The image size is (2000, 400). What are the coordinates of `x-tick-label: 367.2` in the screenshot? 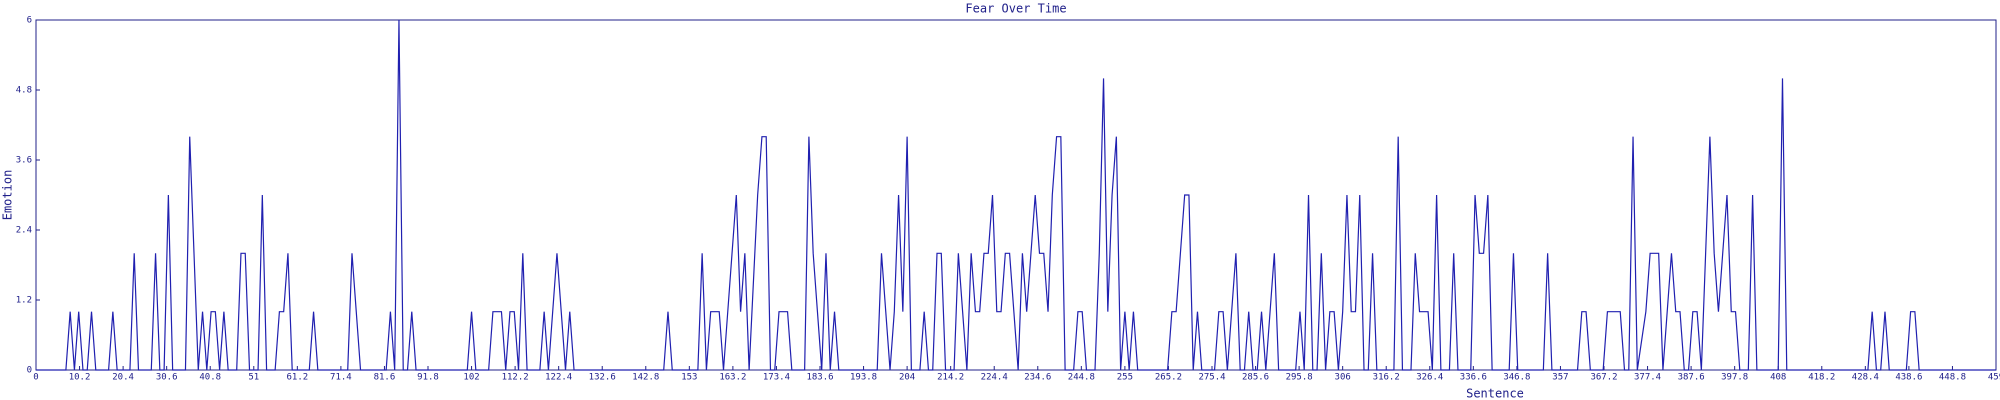 It's located at (1603, 378).